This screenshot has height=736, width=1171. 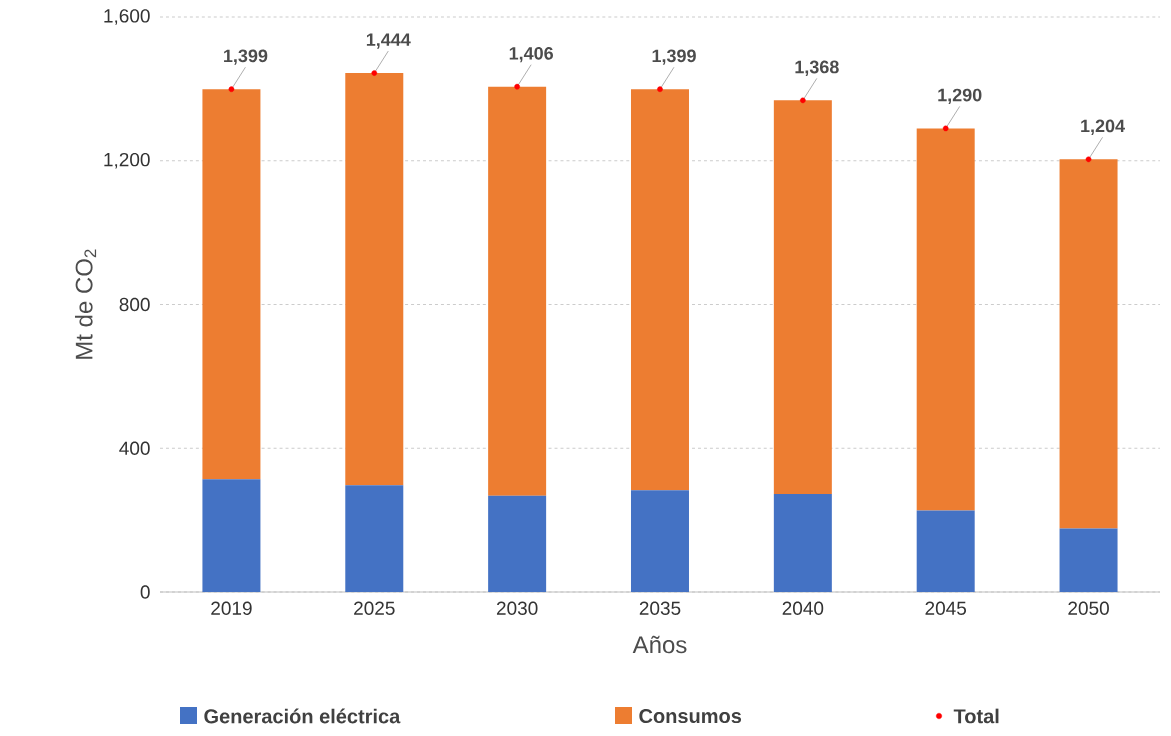 I want to click on data-label: 1,368, so click(x=817, y=68).